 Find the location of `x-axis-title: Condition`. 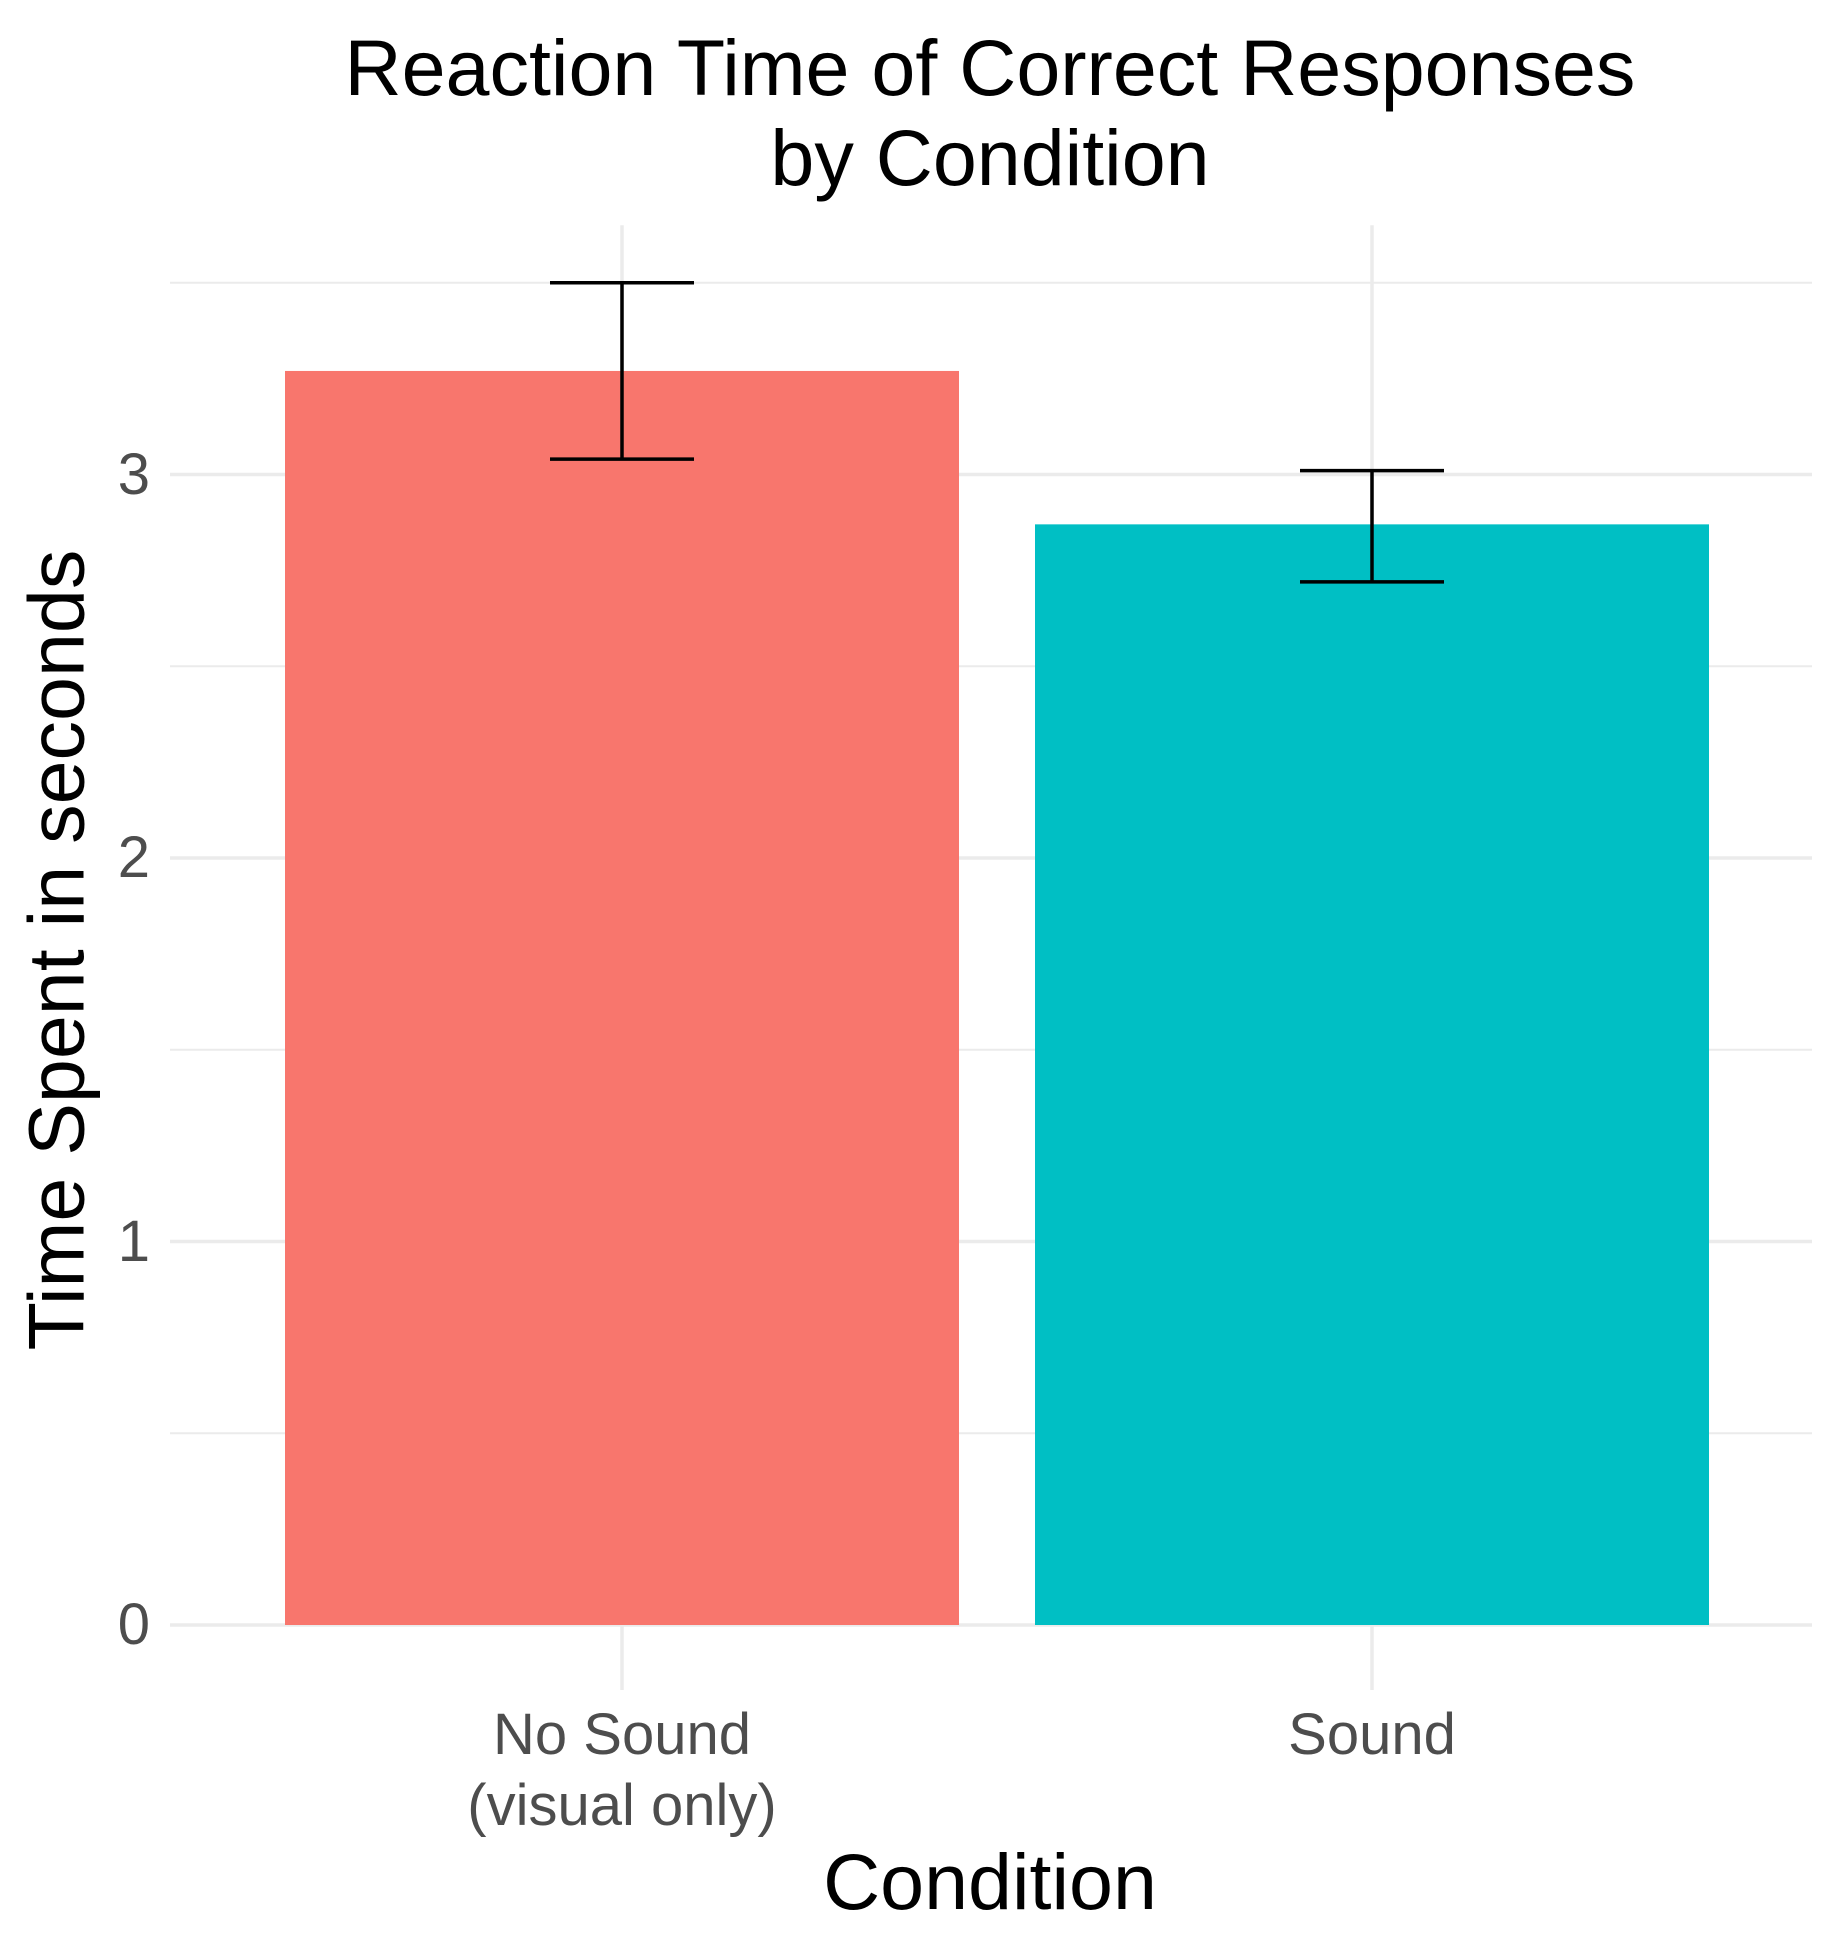

x-axis-title: Condition is located at coordinates (990, 1881).